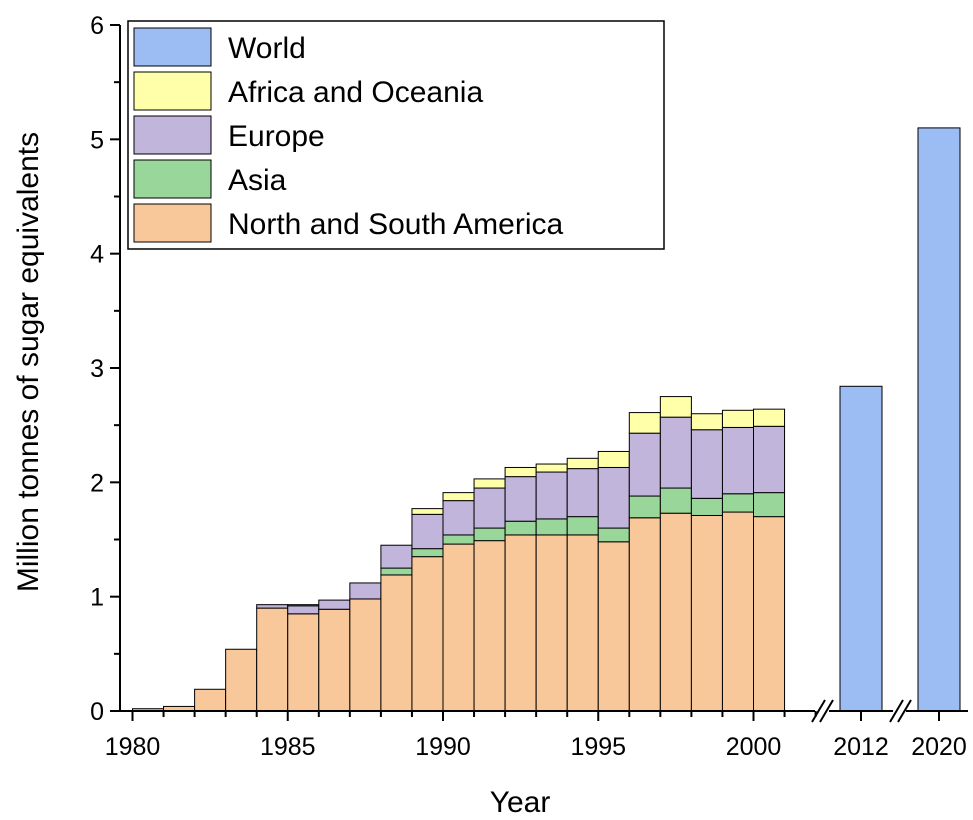 The image size is (973, 820). I want to click on legend-label: Europe, so click(276, 136).